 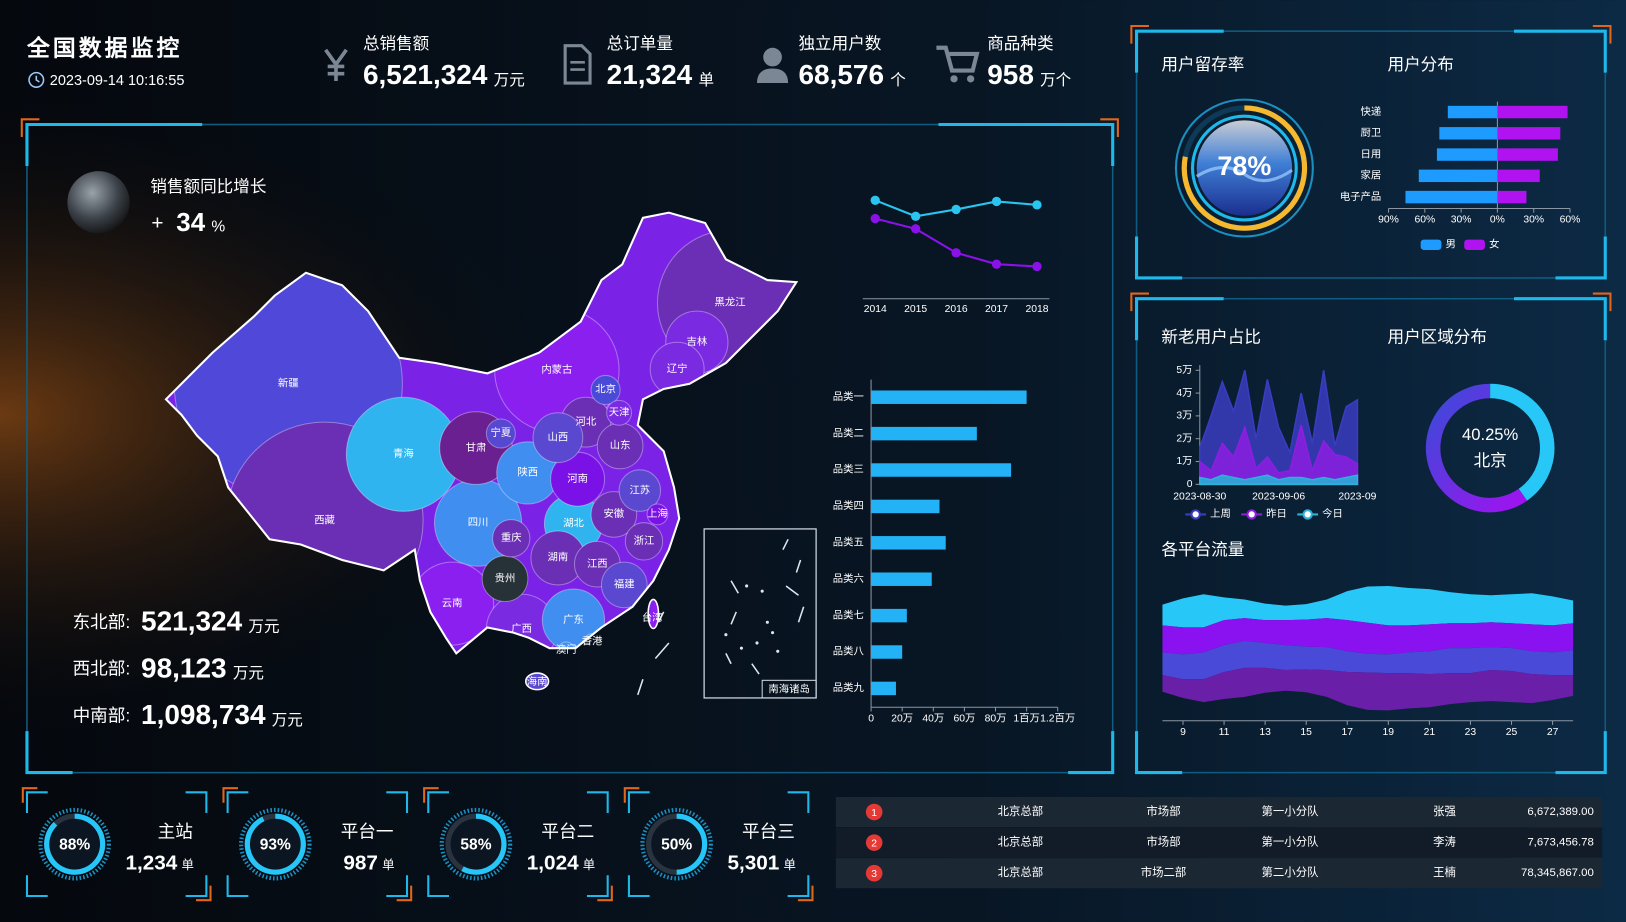 I want to click on inset-label-box, so click(x=789, y=689).